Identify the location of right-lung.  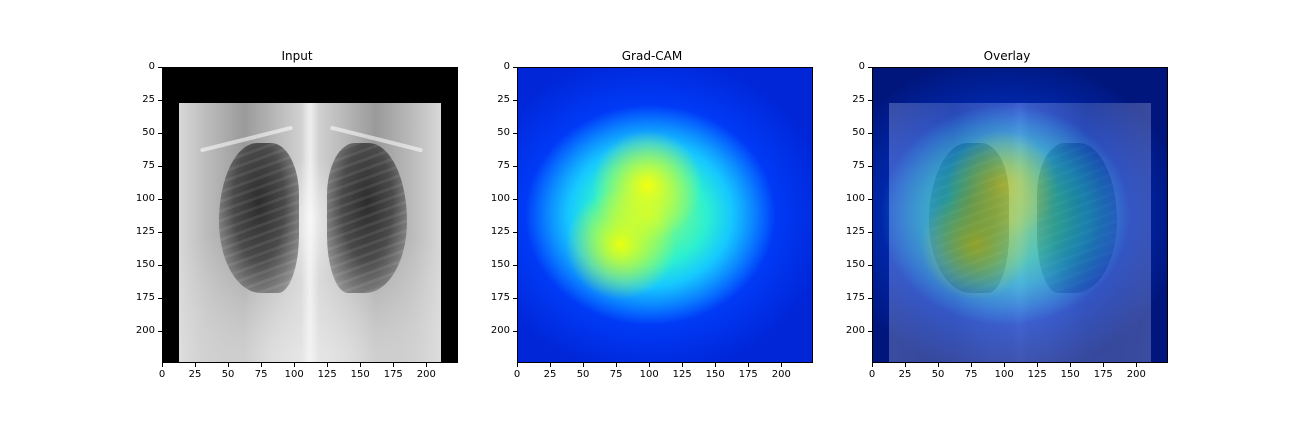
(367, 218).